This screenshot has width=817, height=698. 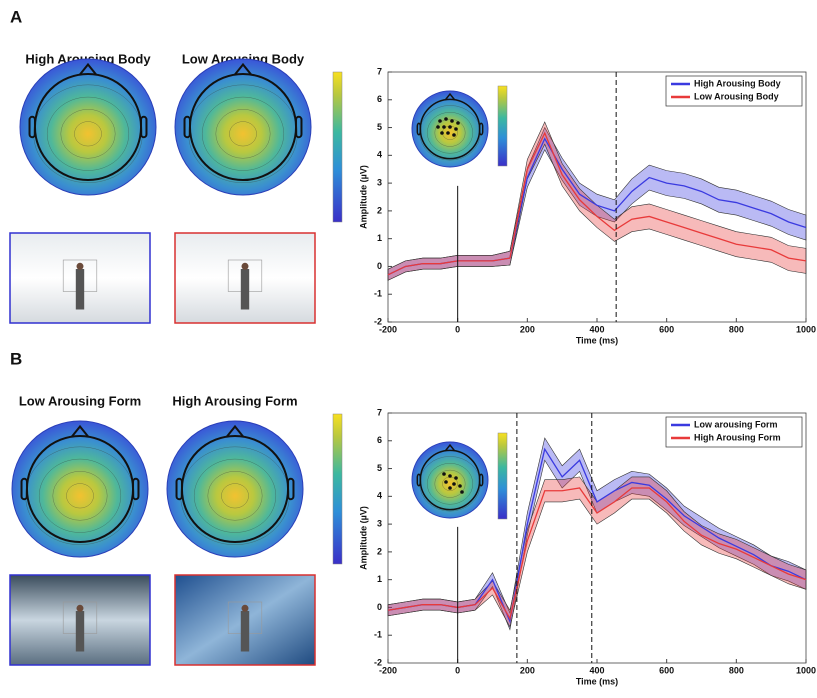 What do you see at coordinates (596, 329) in the screenshot?
I see `x-tick-label: 400` at bounding box center [596, 329].